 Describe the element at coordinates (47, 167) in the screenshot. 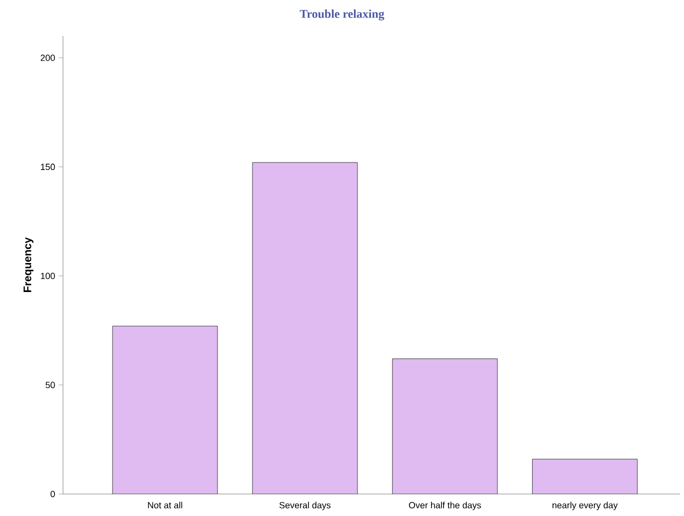

I see `y-tick-label: 150` at that location.